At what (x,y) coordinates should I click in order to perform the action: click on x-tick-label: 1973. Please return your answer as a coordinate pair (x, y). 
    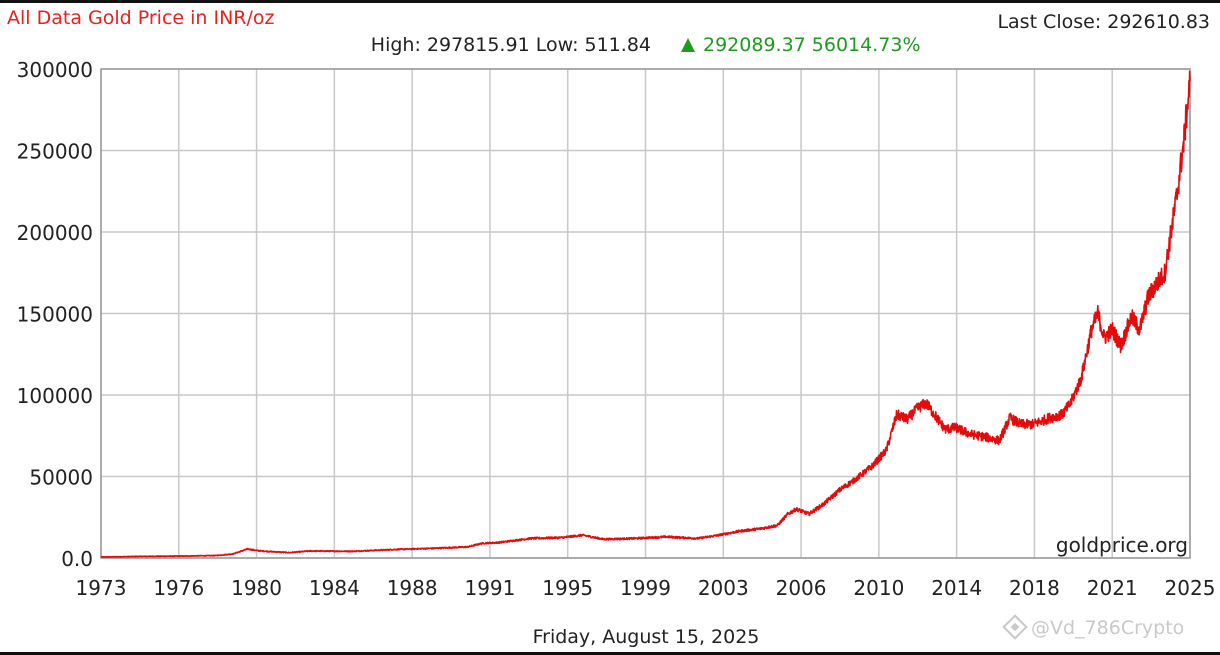
    Looking at the image, I should click on (101, 588).